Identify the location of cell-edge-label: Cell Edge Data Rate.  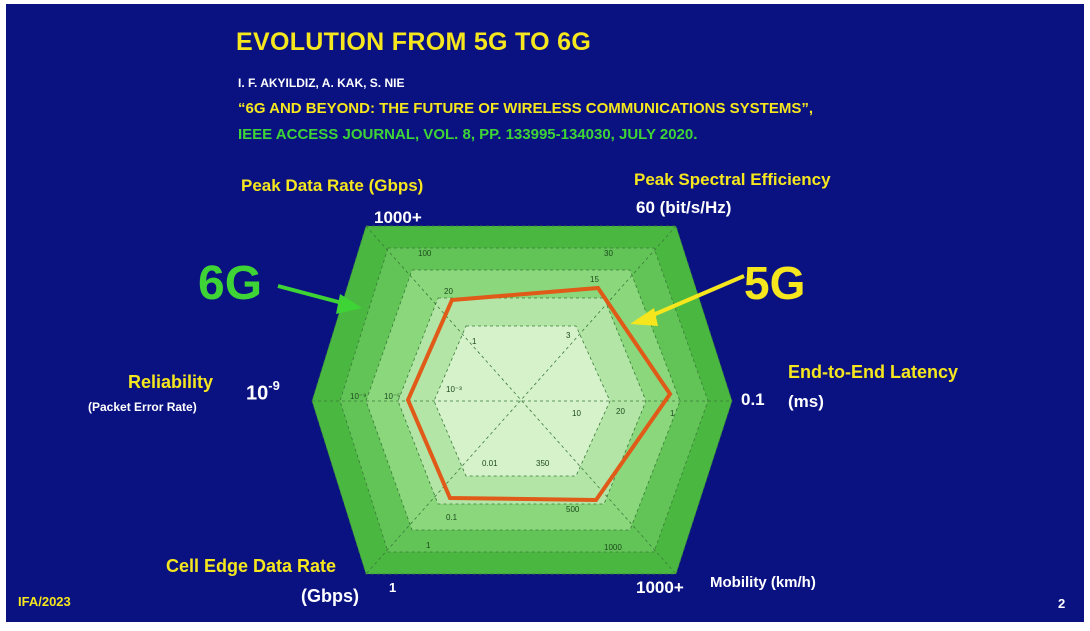
(251, 566).